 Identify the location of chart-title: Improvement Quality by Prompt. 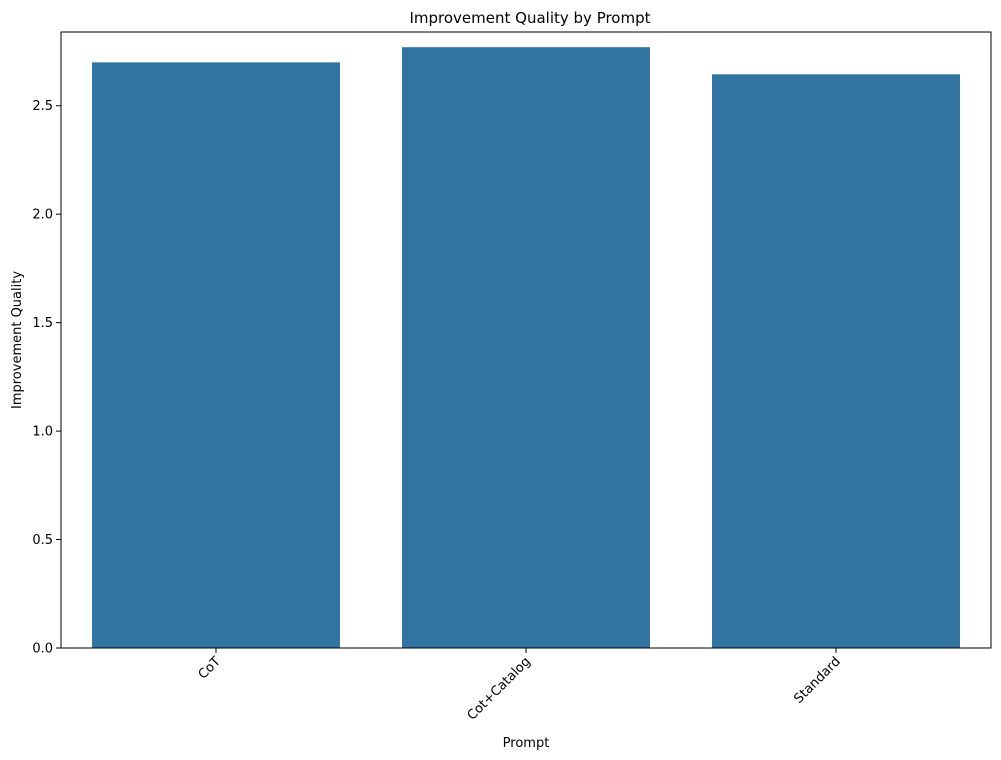
(529, 18).